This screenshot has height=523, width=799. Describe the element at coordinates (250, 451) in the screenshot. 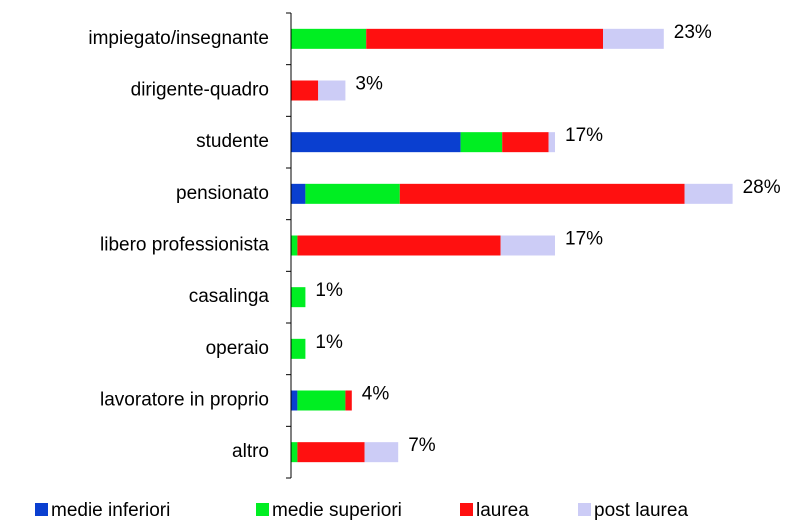

I see `category-label: altro` at that location.